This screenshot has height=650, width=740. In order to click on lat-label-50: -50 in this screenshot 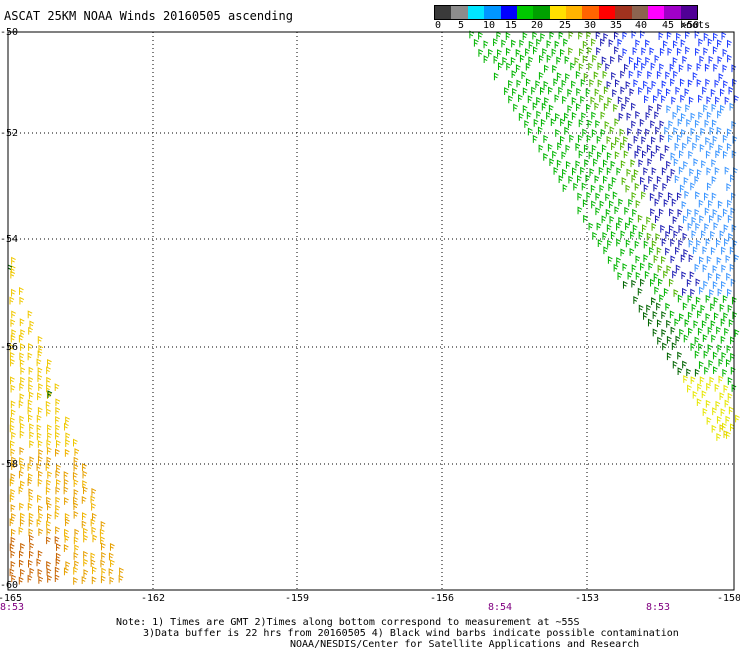, I will do `click(9, 32)`.